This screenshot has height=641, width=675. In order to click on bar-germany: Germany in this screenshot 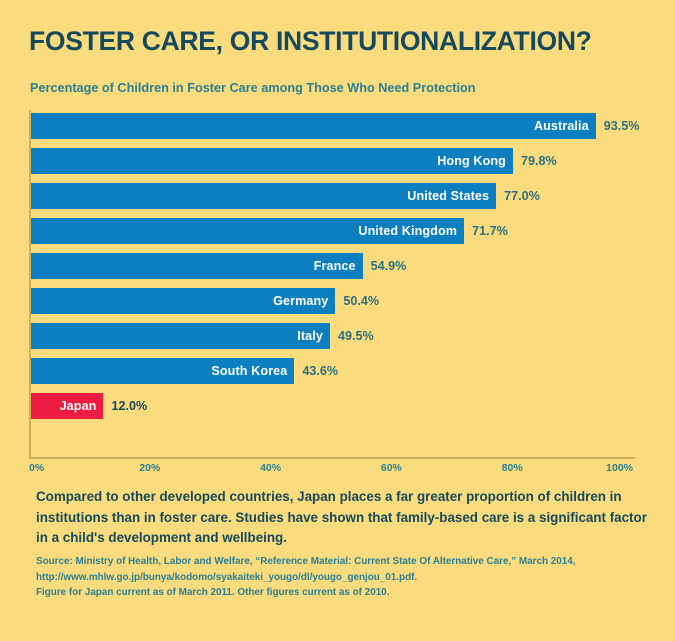, I will do `click(183, 301)`.